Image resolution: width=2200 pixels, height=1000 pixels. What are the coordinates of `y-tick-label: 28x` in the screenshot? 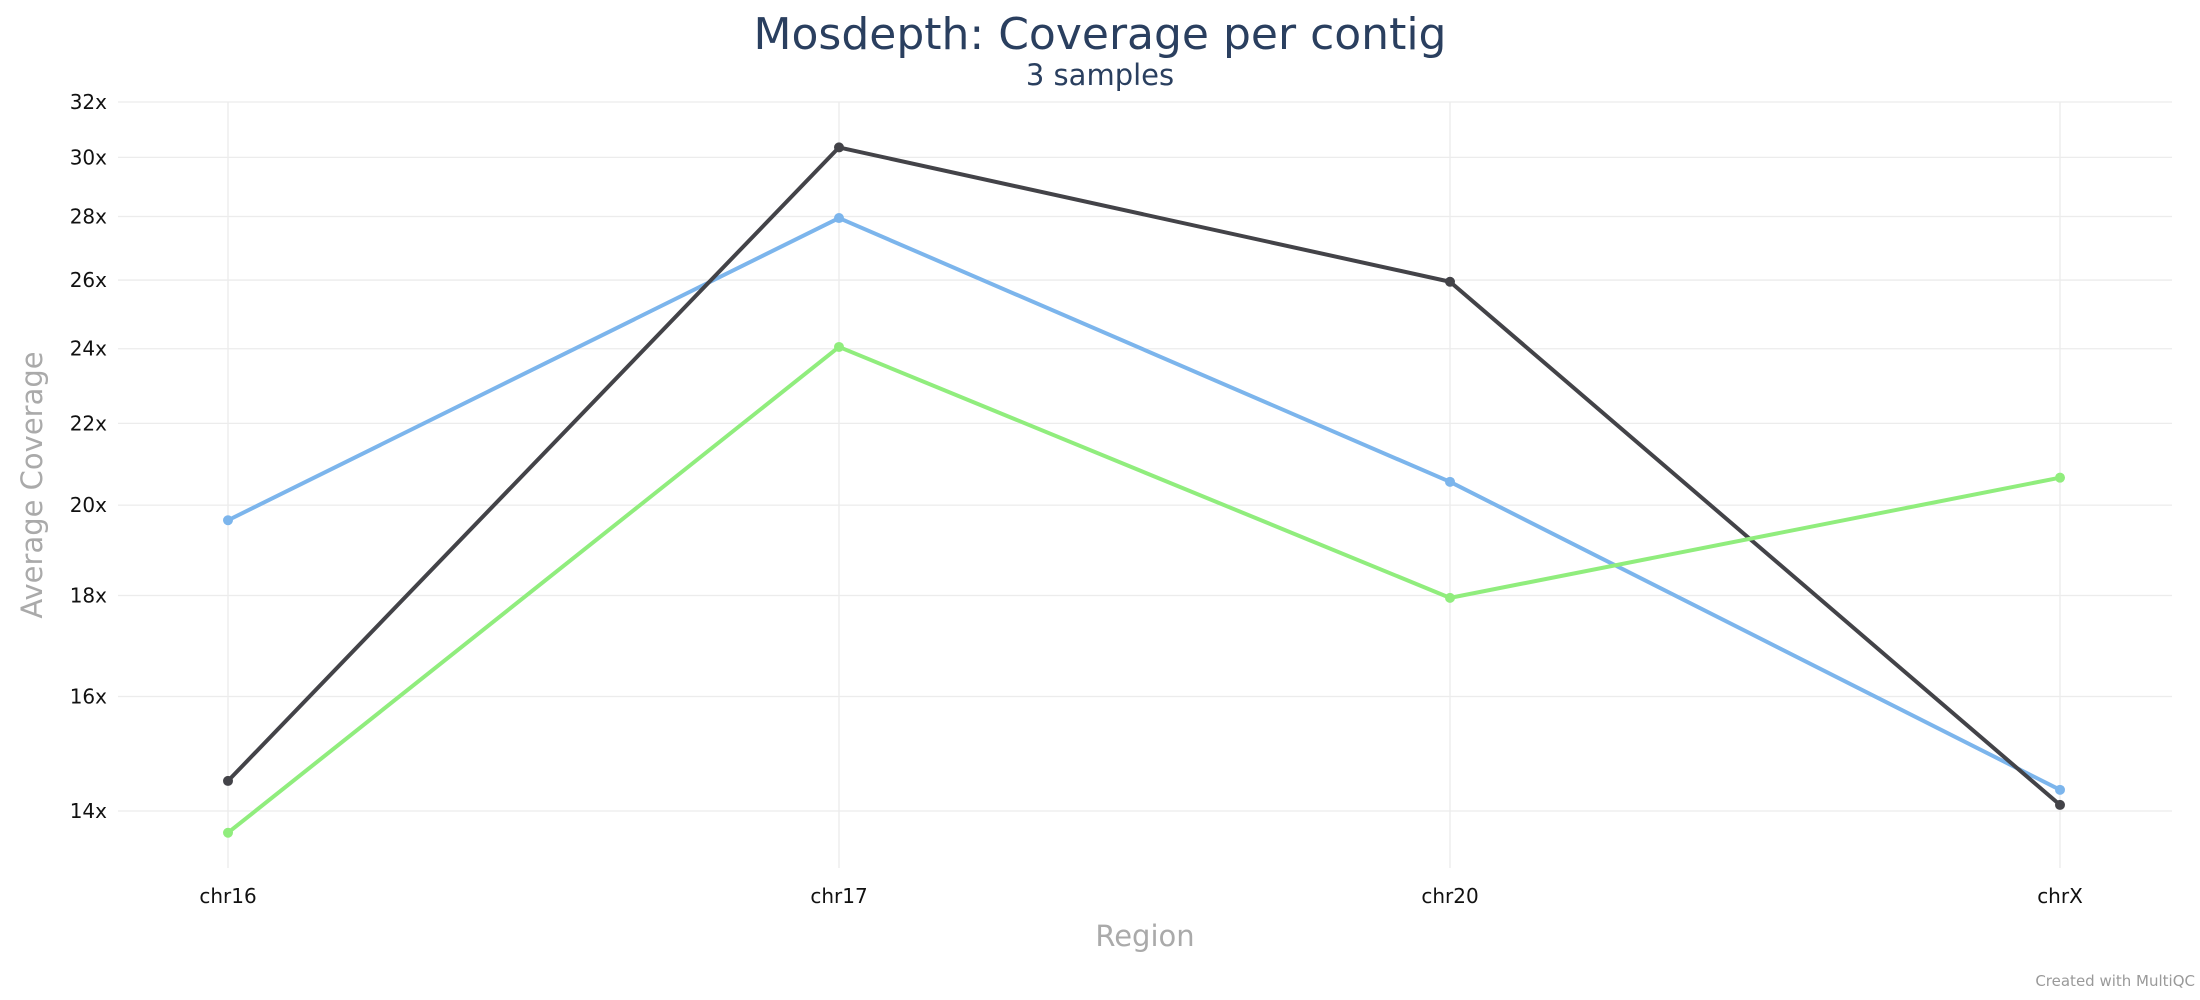 It's located at (88, 217).